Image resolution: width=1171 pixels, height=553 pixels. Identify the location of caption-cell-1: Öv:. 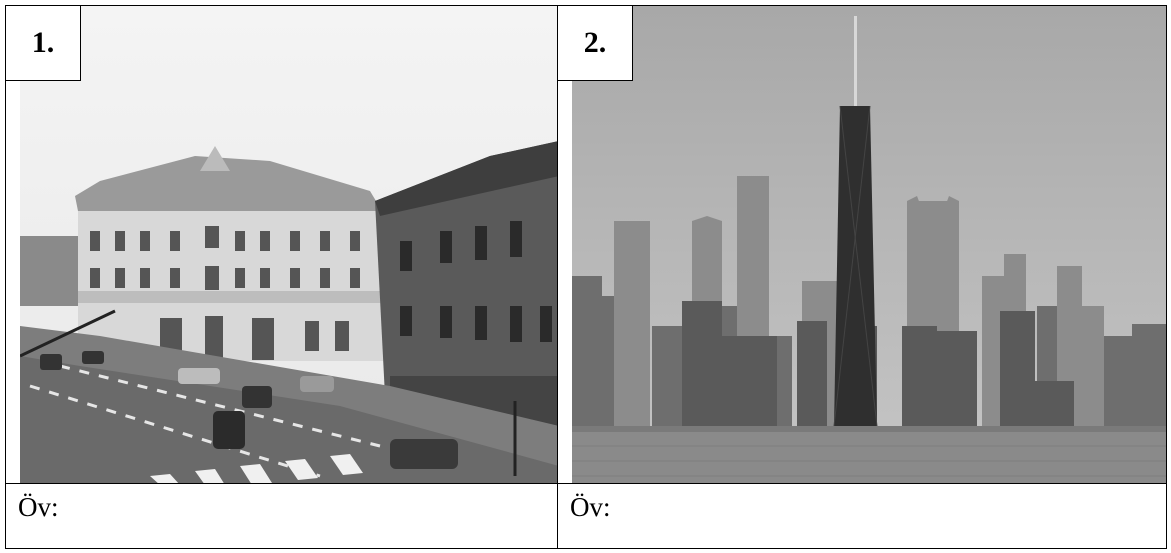
(281, 516).